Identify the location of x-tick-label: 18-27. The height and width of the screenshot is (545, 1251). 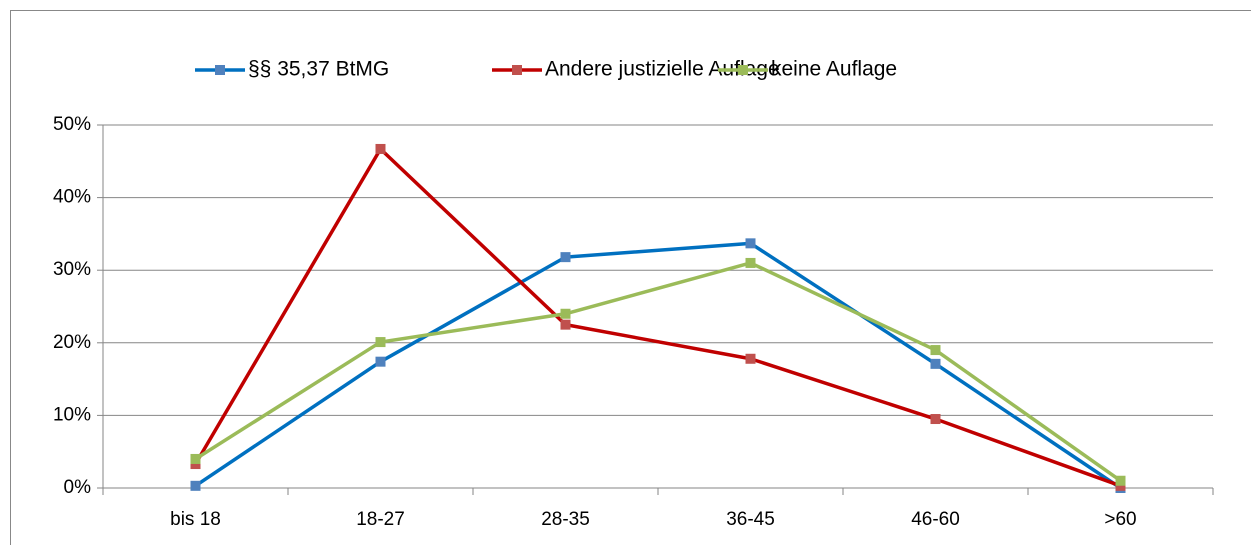
(380, 519).